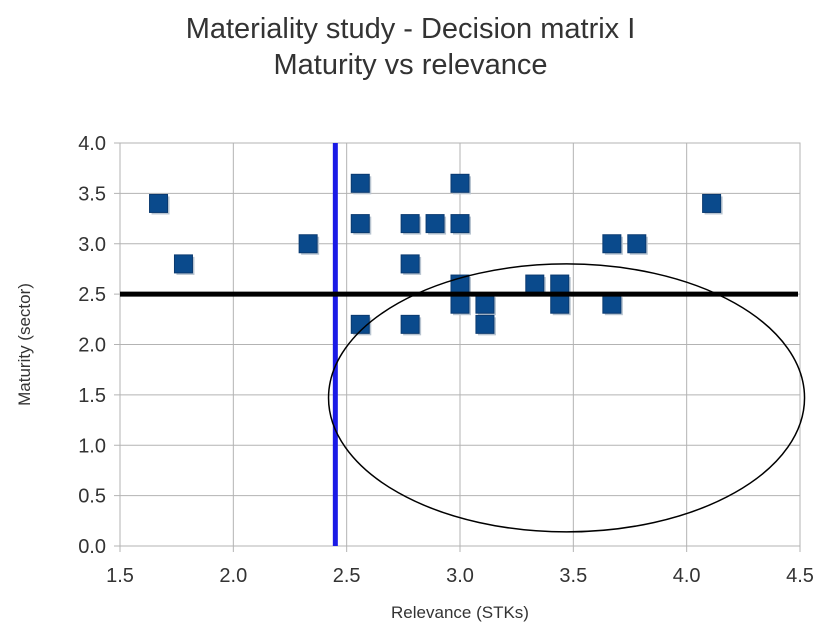  I want to click on x-tick-label: 2.5, so click(347, 576).